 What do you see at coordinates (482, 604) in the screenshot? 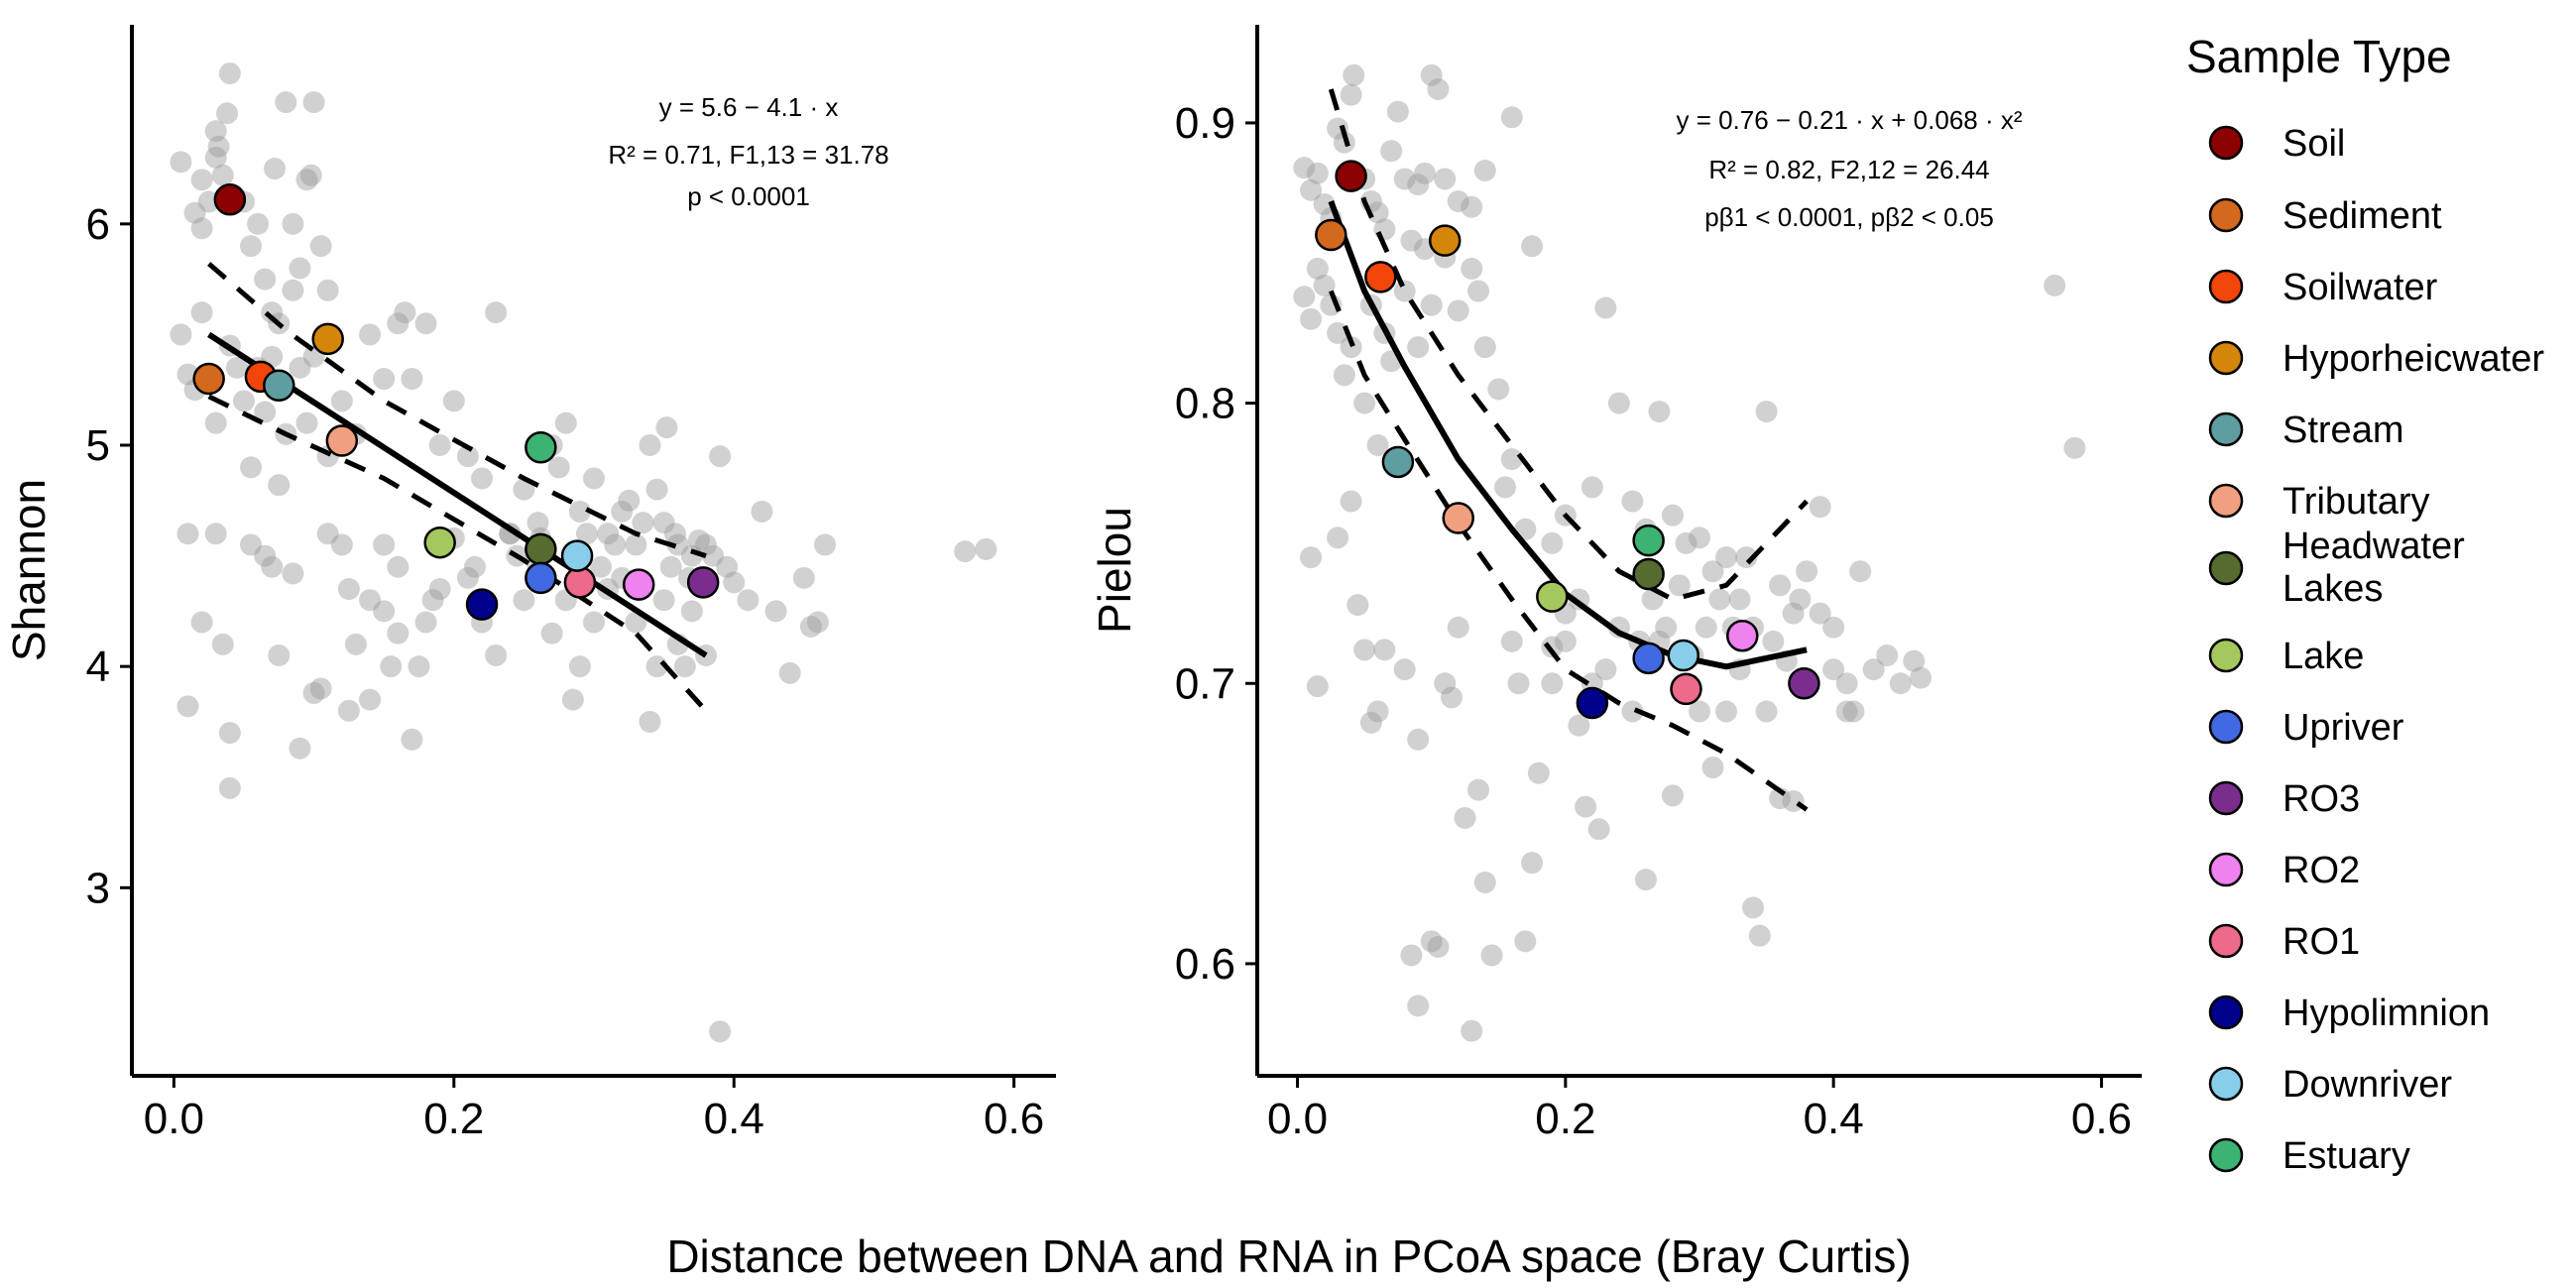
I see `sample-point-hypolimnion` at bounding box center [482, 604].